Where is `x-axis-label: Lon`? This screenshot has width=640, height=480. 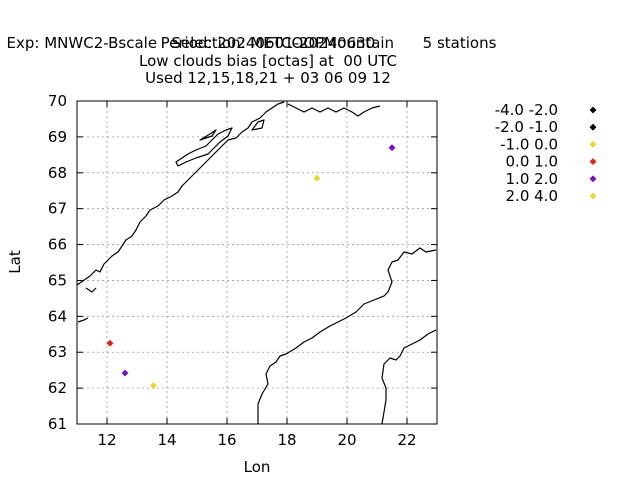
x-axis-label: Lon is located at coordinates (257, 467).